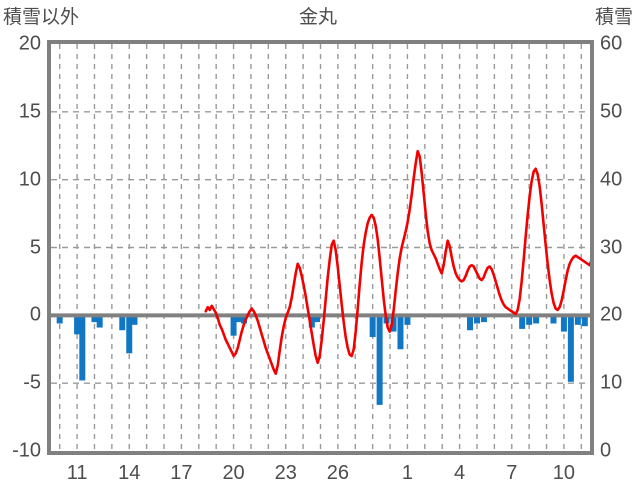  I want to click on x-axis-tick-label: 10, so click(564, 473).